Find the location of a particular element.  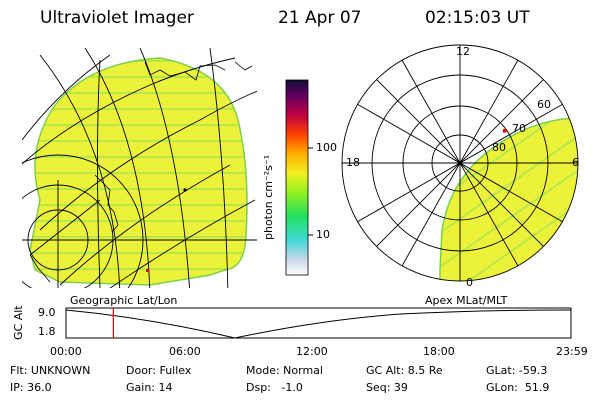

dsp-info: Dsp: -1.0 is located at coordinates (274, 387).